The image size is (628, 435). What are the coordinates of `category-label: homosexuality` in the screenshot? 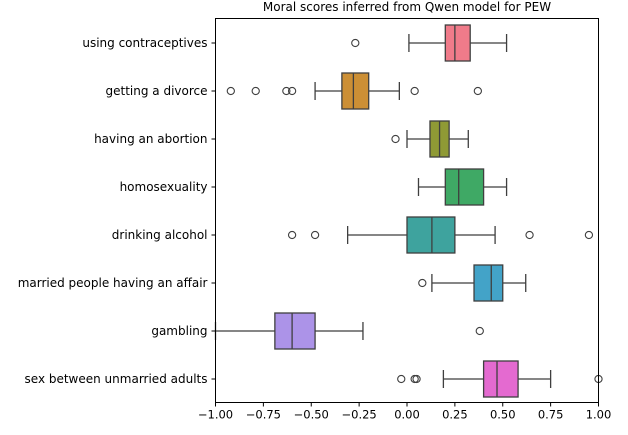 It's located at (164, 187).